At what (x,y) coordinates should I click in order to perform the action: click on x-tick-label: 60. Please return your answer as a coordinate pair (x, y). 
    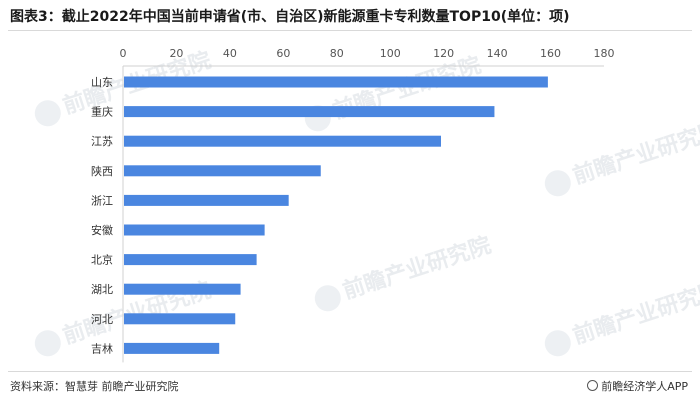
    Looking at the image, I should click on (283, 53).